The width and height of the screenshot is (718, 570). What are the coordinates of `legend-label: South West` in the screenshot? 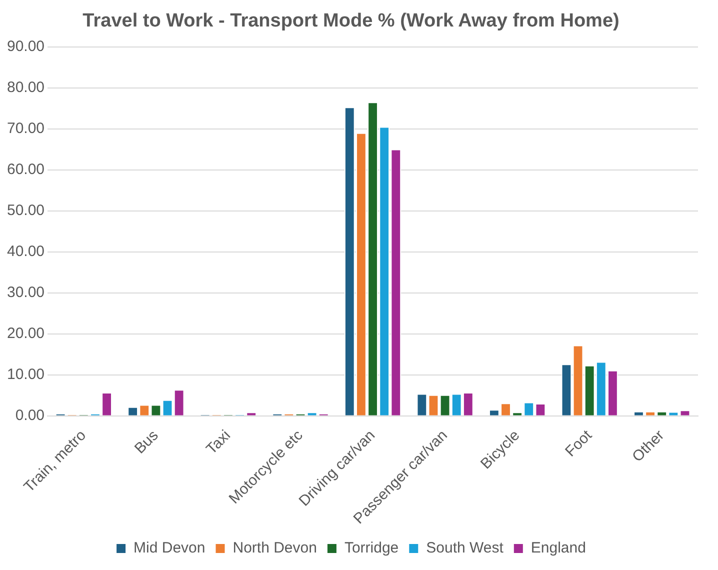 It's located at (465, 548).